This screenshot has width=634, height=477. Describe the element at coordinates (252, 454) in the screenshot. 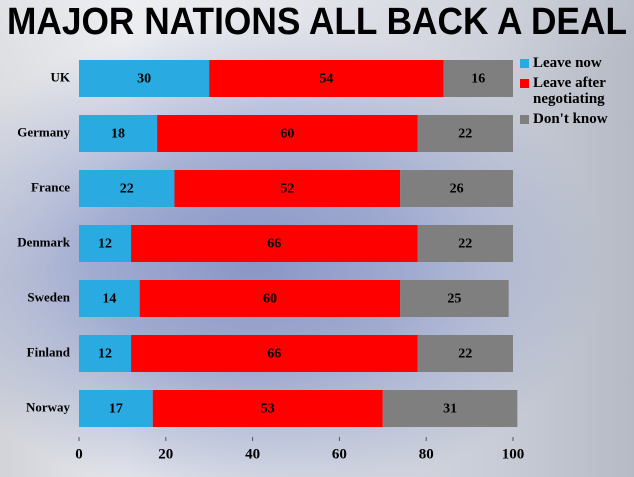

I see `x-tick-label: 40` at that location.